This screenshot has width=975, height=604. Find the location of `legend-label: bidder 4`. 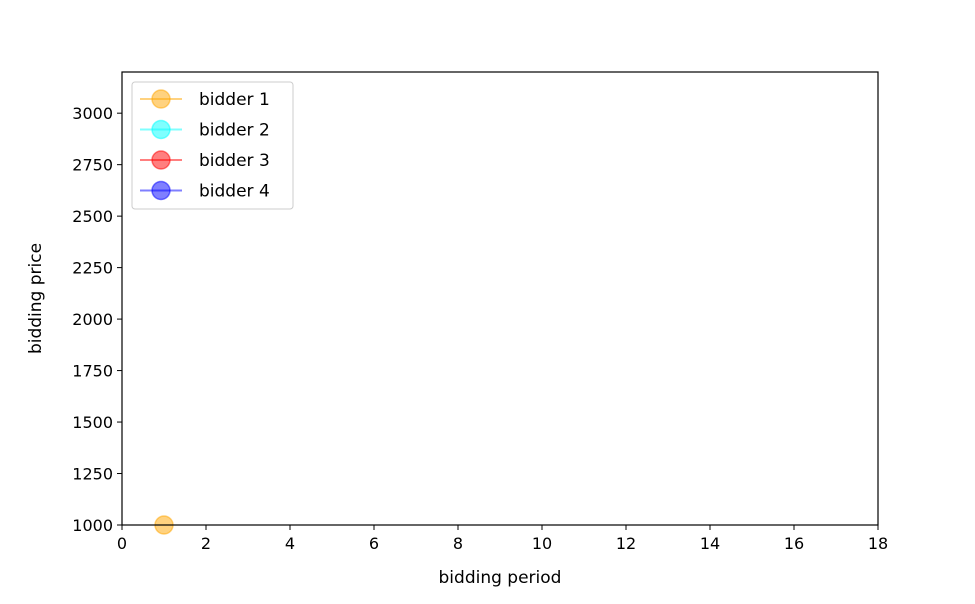

legend-label: bidder 4 is located at coordinates (234, 192).